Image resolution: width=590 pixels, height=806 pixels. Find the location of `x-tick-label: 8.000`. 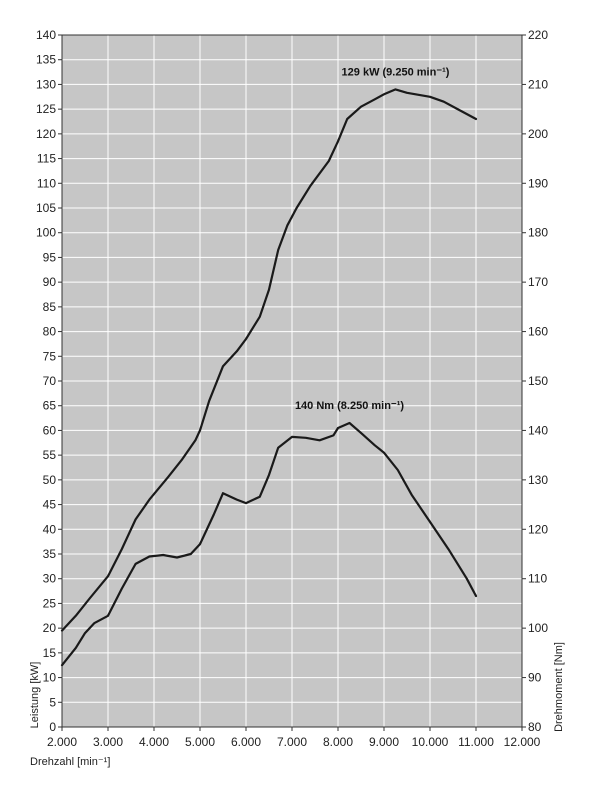

x-tick-label: 8.000 is located at coordinates (338, 742).